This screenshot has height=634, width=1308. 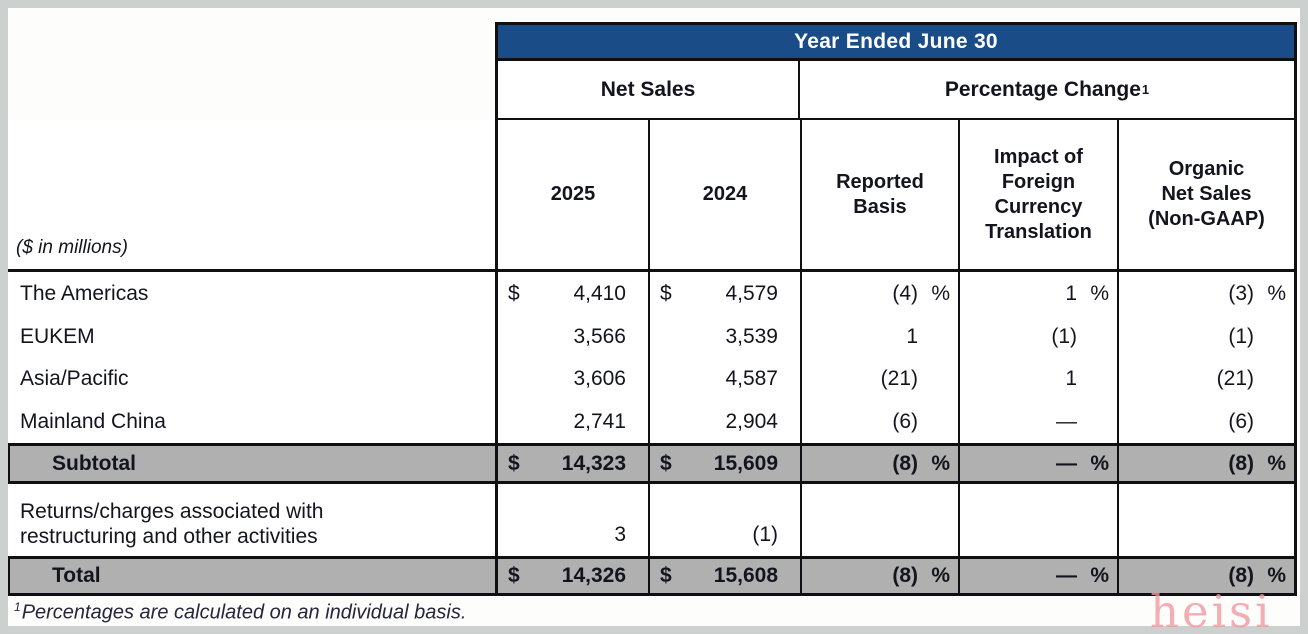 I want to click on column-header-2024: 2024, so click(x=724, y=196).